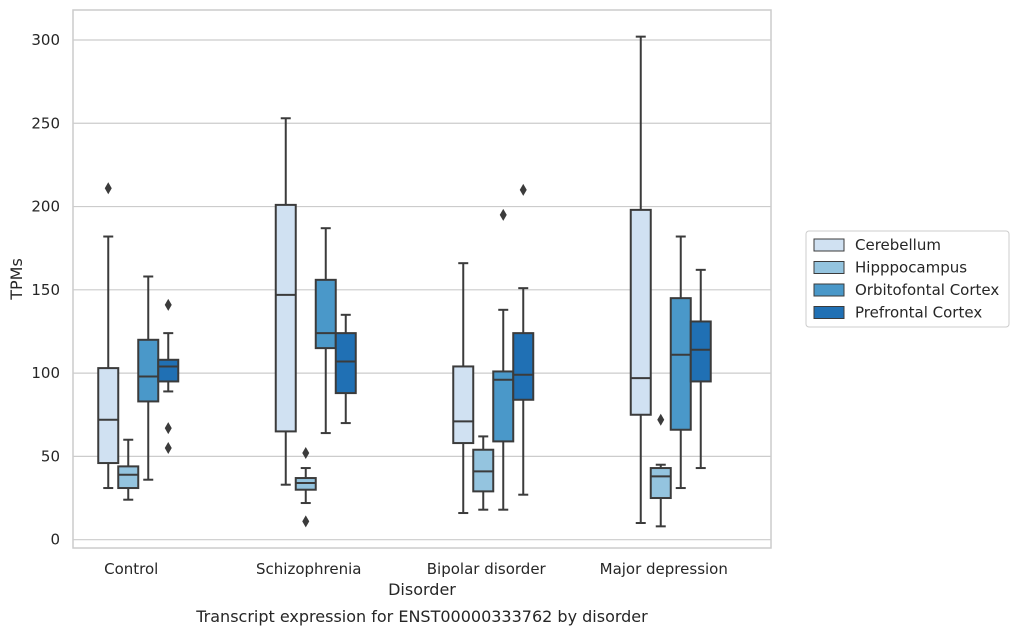 Image resolution: width=1019 pixels, height=634 pixels. Describe the element at coordinates (918, 313) in the screenshot. I see `legend-label: Prefrontal Cortex` at that location.